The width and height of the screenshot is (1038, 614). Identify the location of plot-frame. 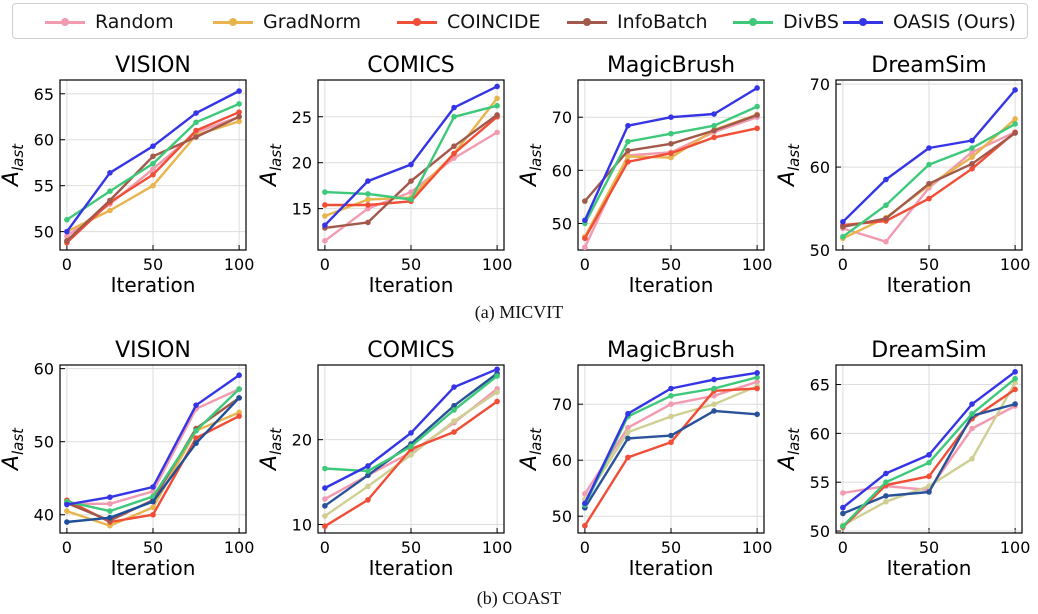
(671, 449).